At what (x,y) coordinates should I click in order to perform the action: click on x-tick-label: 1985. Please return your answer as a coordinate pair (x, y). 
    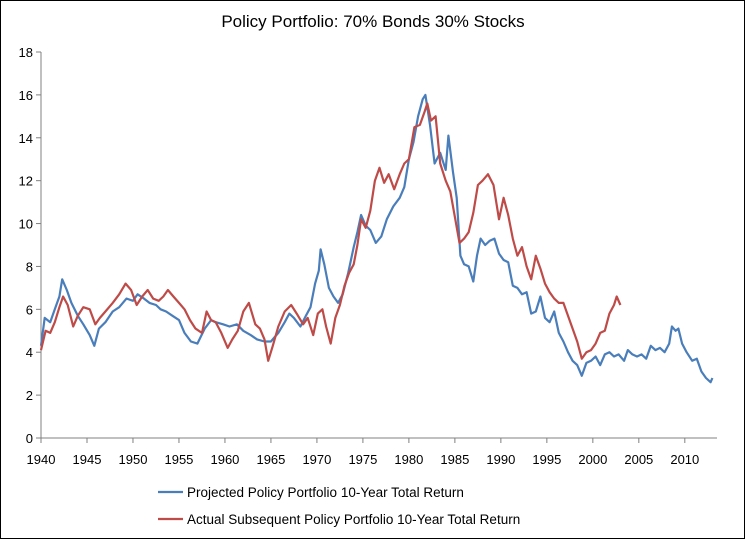
    Looking at the image, I should click on (454, 459).